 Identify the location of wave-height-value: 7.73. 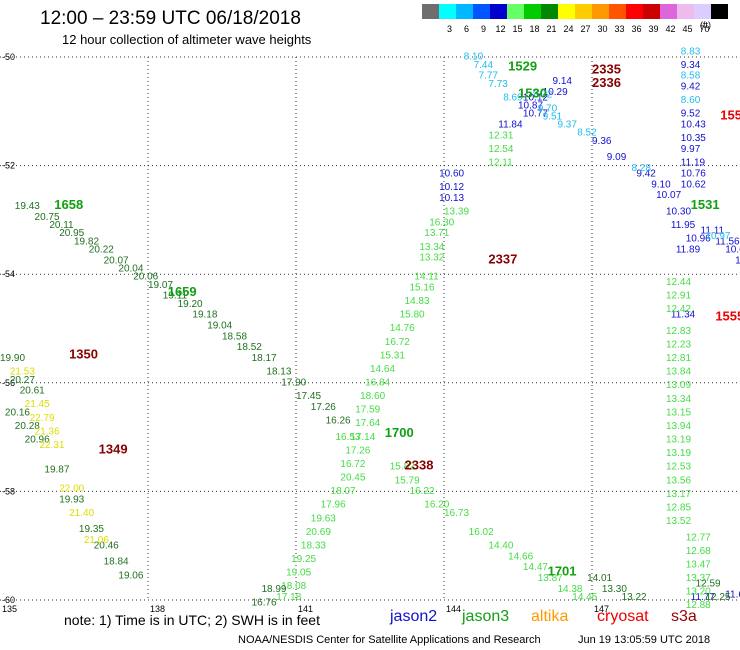
(498, 84).